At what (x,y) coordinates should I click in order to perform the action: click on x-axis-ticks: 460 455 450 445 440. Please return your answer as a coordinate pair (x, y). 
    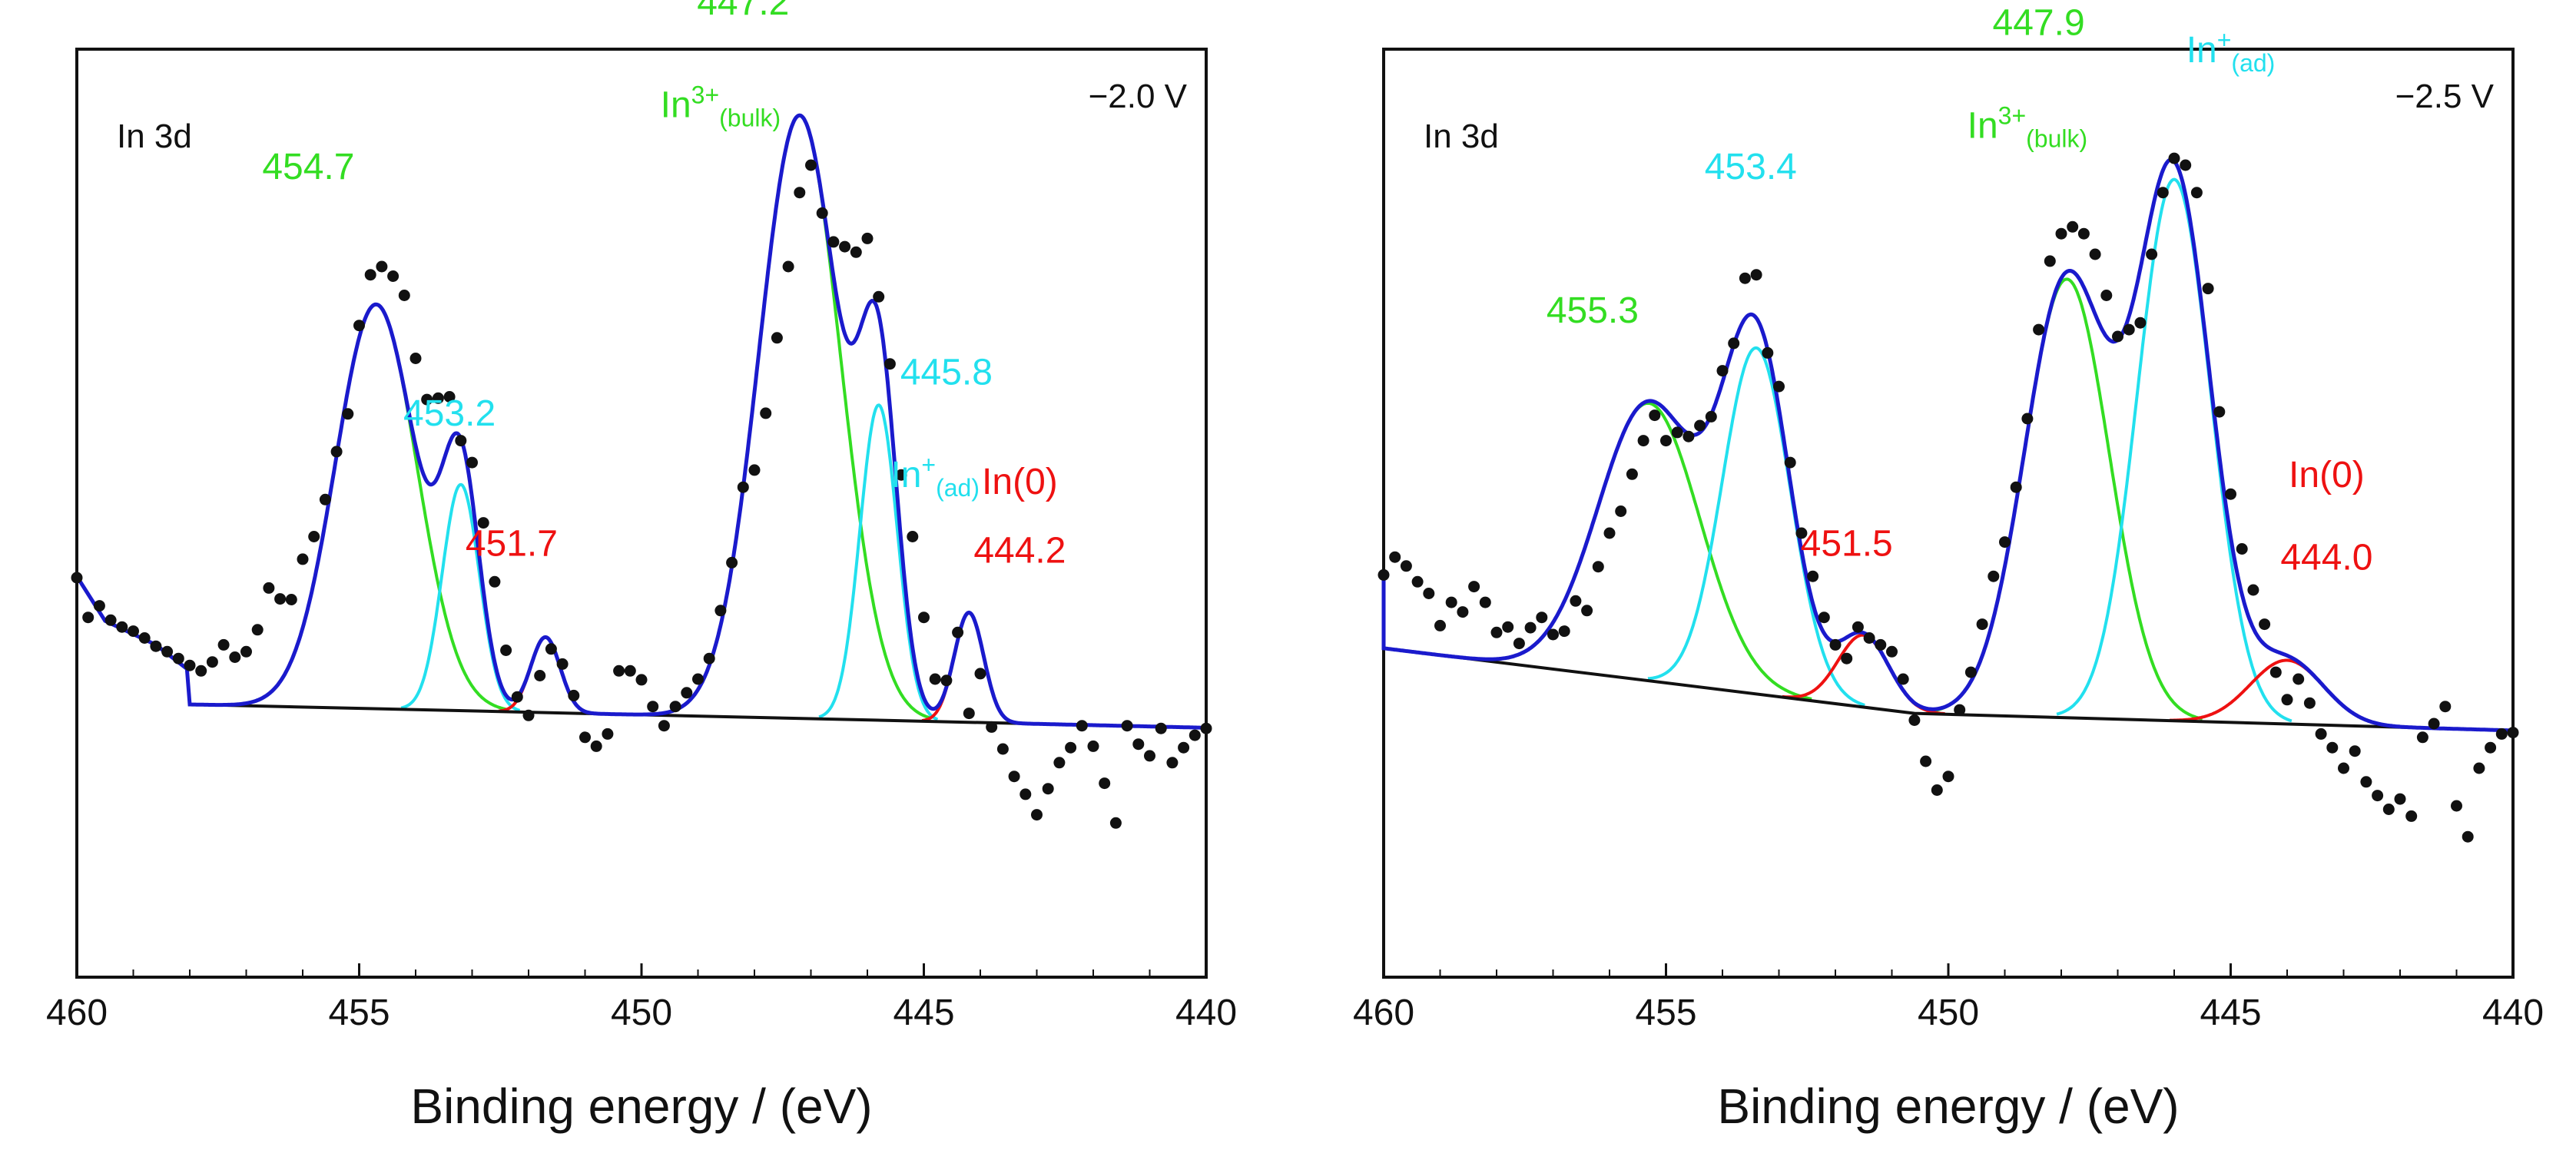
    Looking at the image, I should click on (641, 998).